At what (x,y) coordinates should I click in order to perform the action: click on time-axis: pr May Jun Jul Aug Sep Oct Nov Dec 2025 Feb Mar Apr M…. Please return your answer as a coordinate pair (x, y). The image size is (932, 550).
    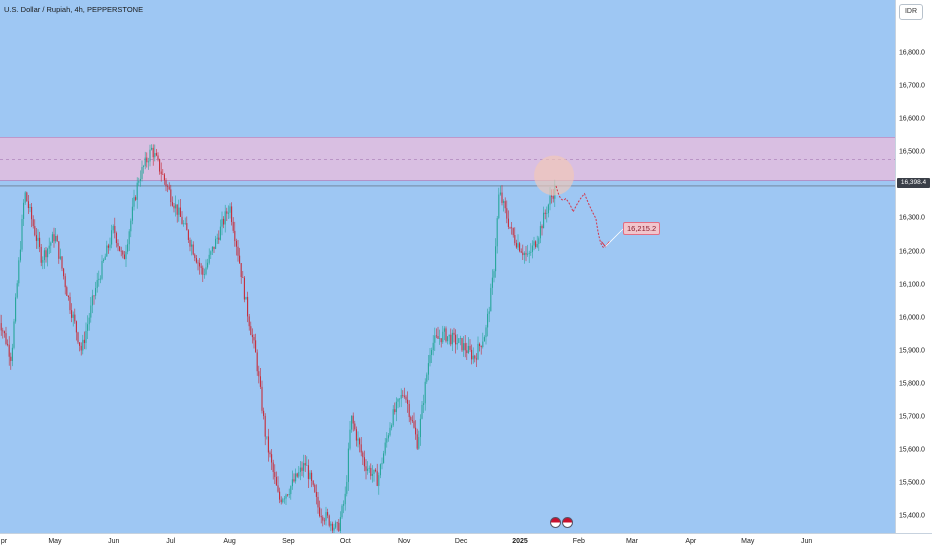
    Looking at the image, I should click on (466, 541).